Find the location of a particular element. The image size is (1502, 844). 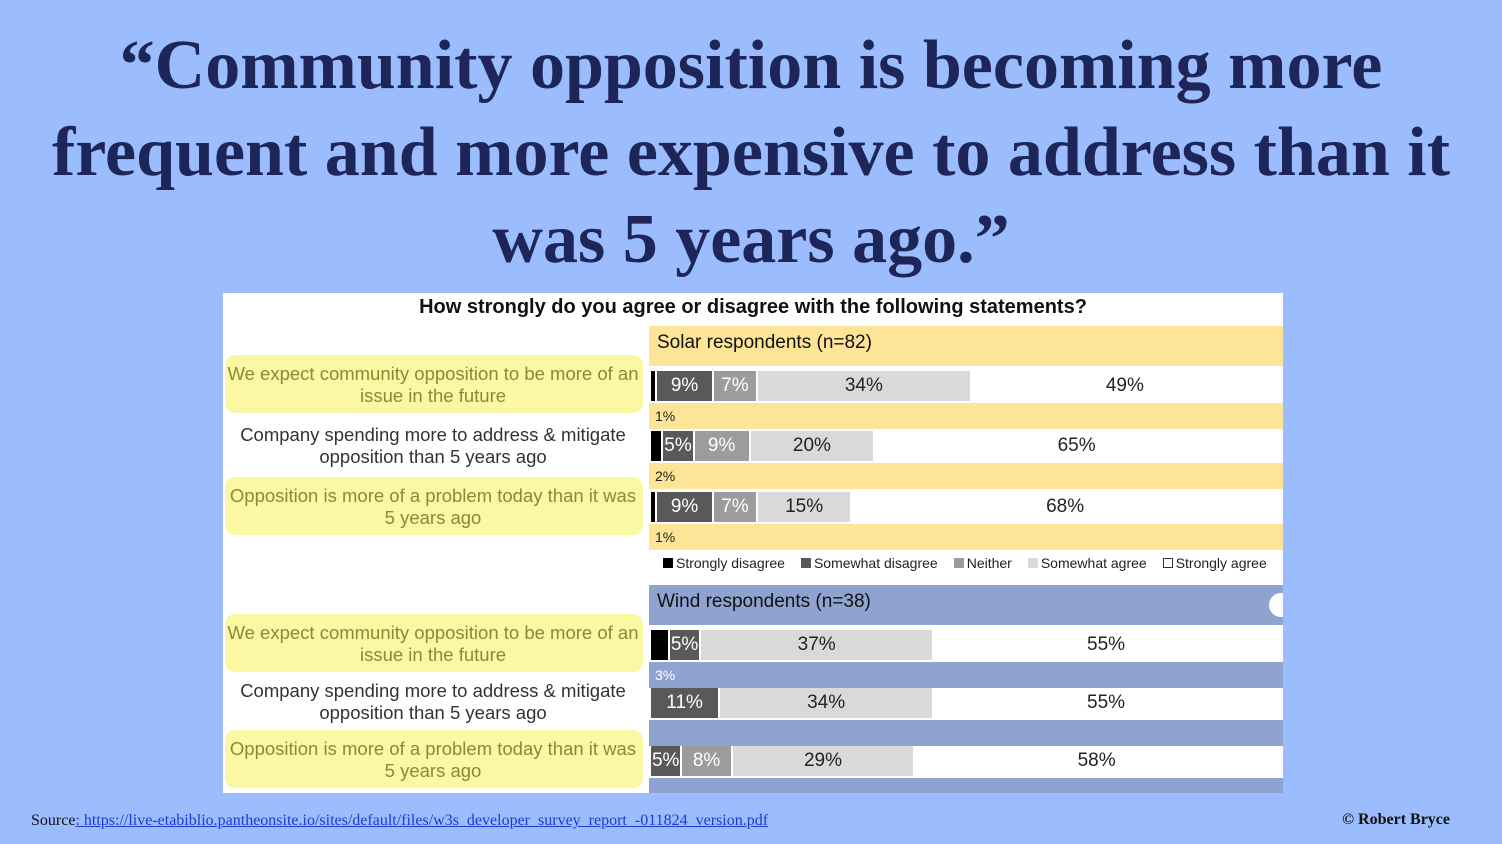

solar-group-header: Solar respondents (n=82) is located at coordinates (966, 346).